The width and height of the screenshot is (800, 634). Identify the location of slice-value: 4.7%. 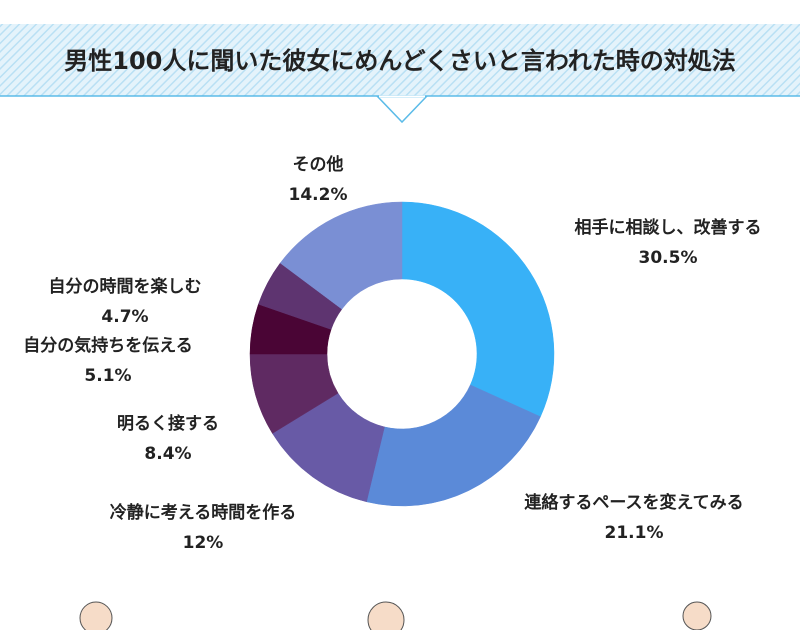
(124, 317).